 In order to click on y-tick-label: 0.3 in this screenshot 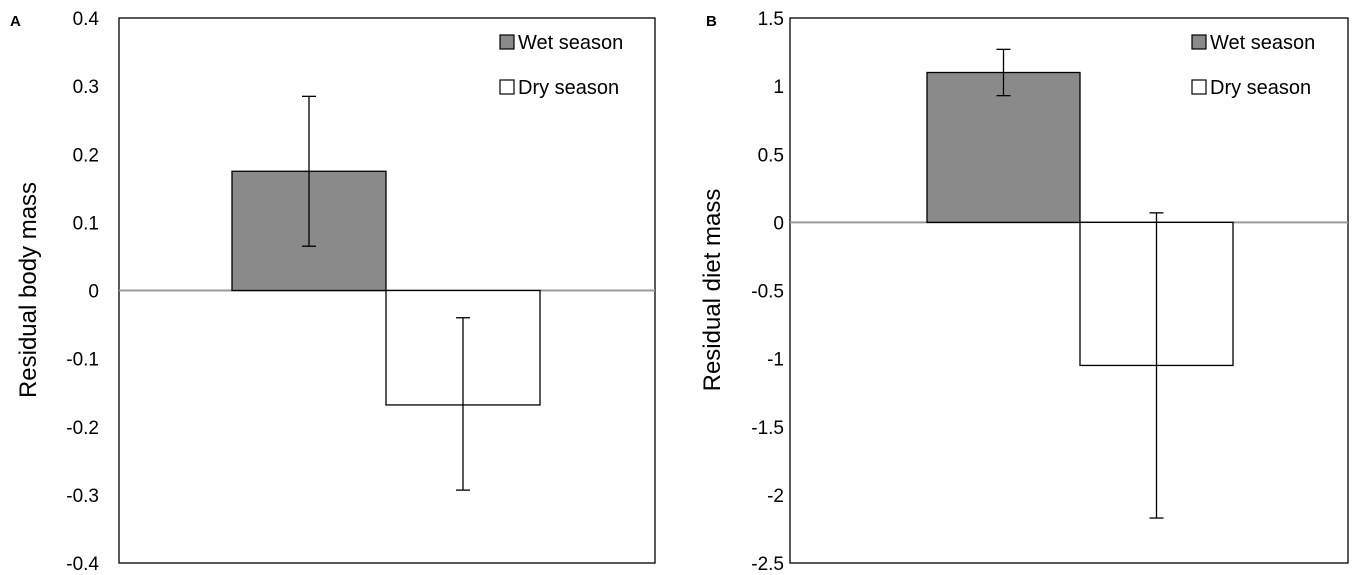, I will do `click(86, 87)`.